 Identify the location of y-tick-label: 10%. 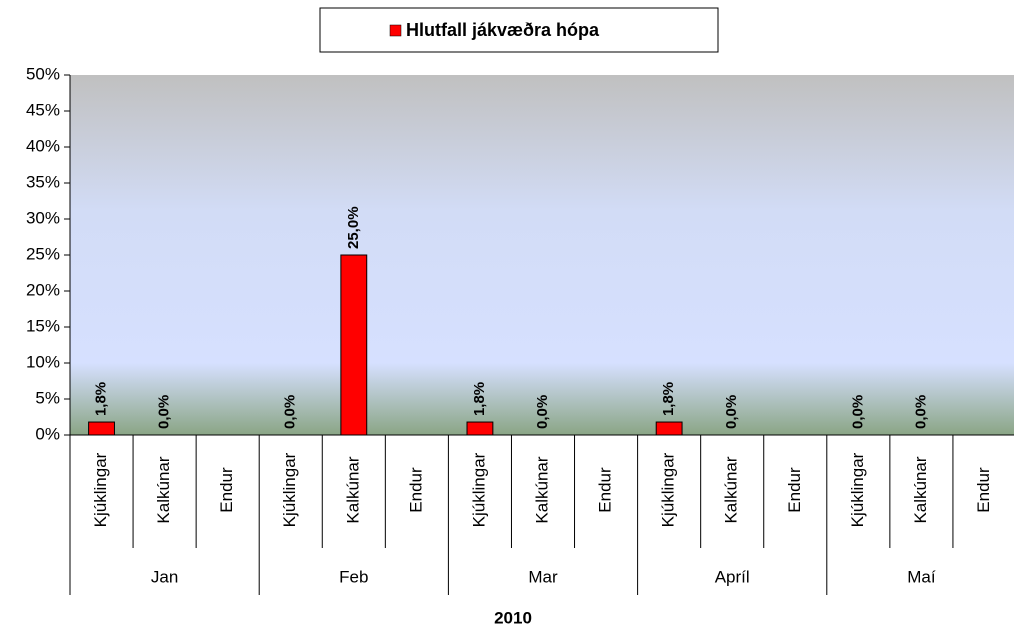
(43, 361).